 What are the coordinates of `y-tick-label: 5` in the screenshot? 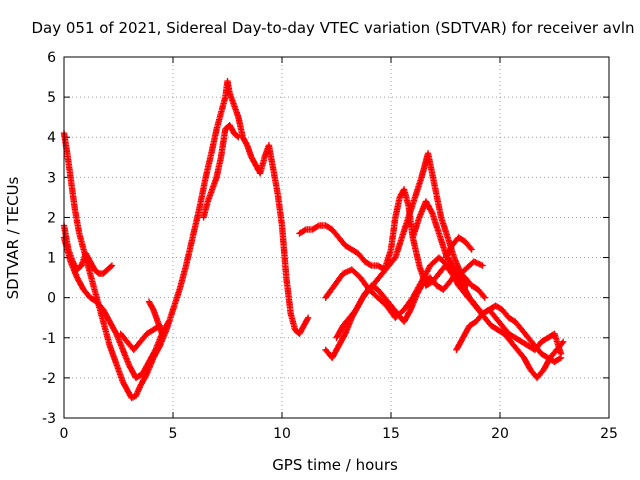 It's located at (51, 98).